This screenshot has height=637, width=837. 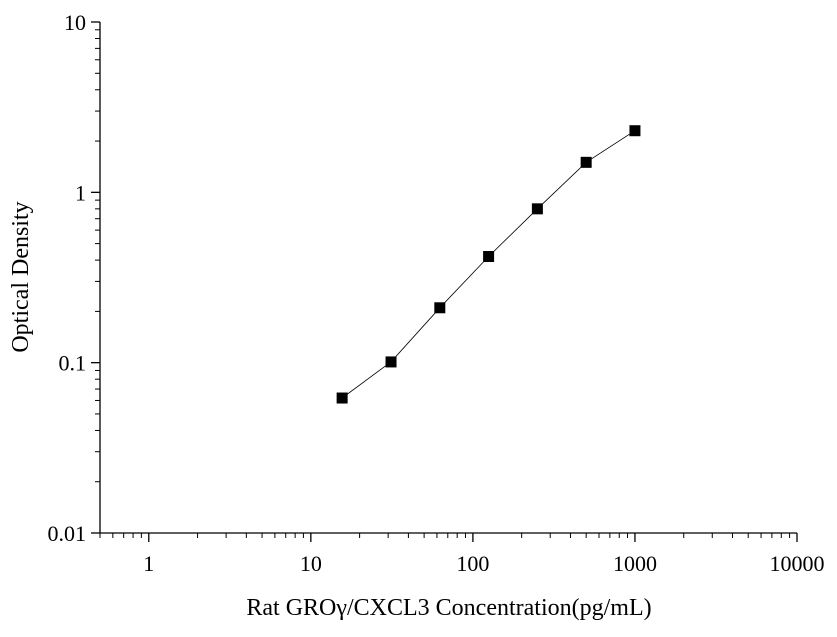 I want to click on y-tick-label: 1, so click(x=80, y=192).